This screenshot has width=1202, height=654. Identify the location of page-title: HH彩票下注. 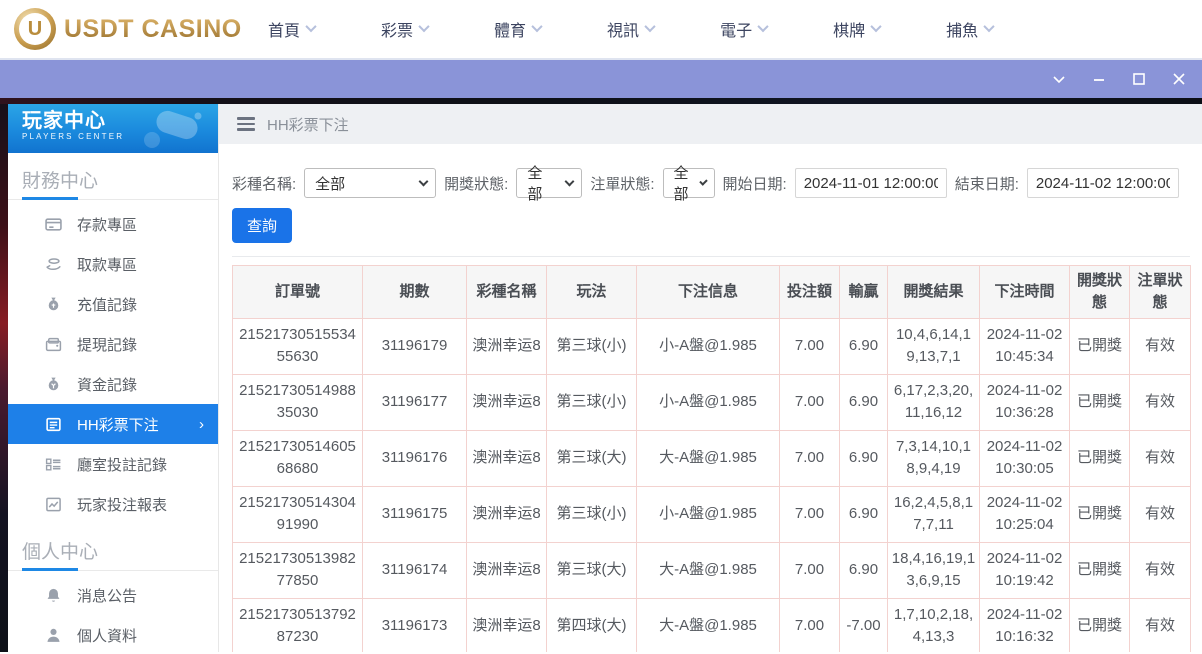
(308, 125).